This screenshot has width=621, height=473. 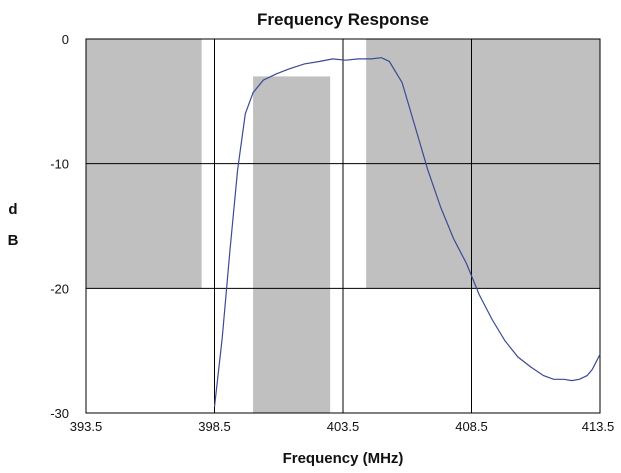 I want to click on y-tick-label: -30, so click(x=59, y=413).